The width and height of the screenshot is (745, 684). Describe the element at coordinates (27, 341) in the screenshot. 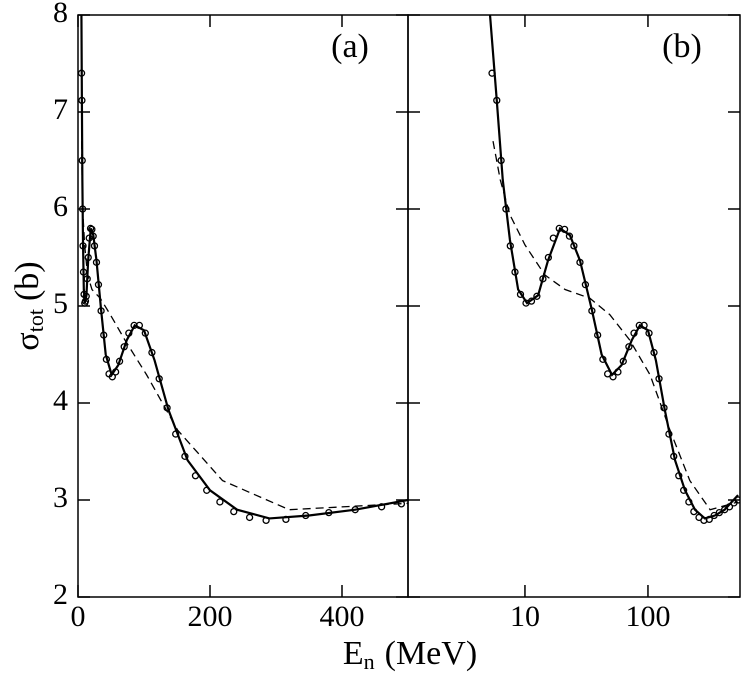

I see `y-label-symbol: σ` at that location.